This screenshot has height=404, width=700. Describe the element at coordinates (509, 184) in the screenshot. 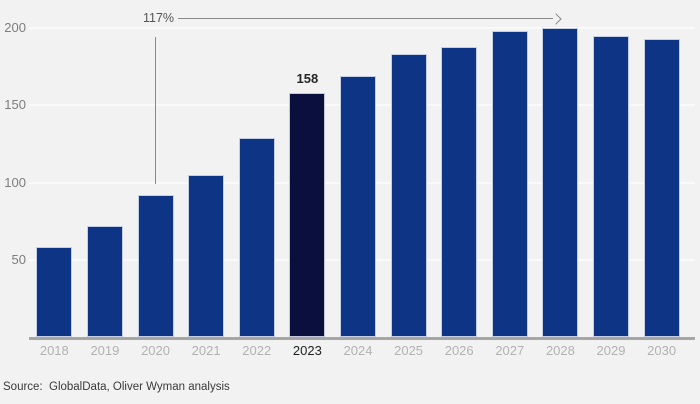

I see `bar-2027` at that location.